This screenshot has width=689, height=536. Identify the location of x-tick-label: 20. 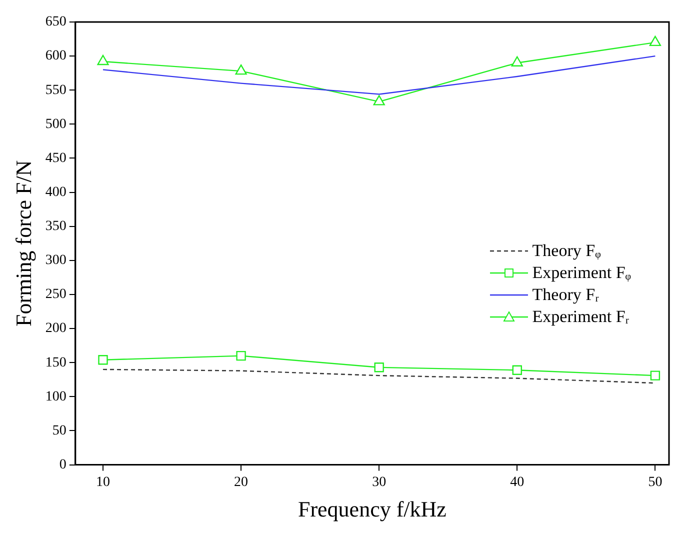
(241, 482).